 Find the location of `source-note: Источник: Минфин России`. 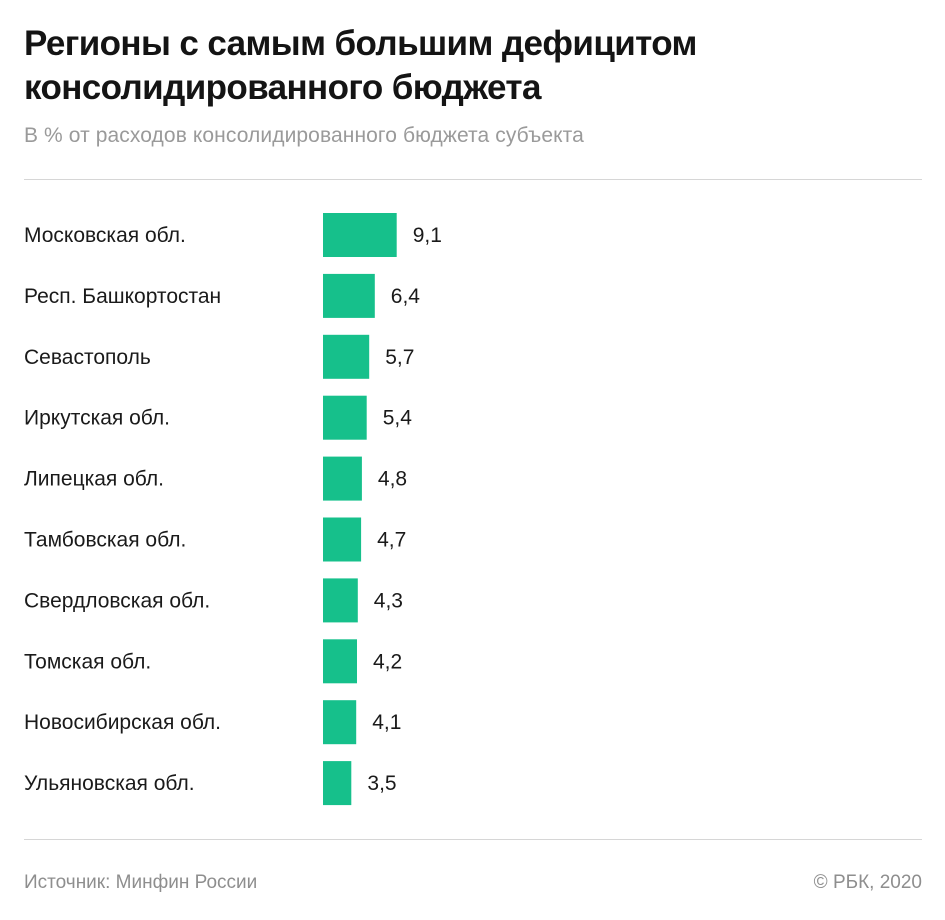

source-note: Источник: Минфин России is located at coordinates (141, 882).